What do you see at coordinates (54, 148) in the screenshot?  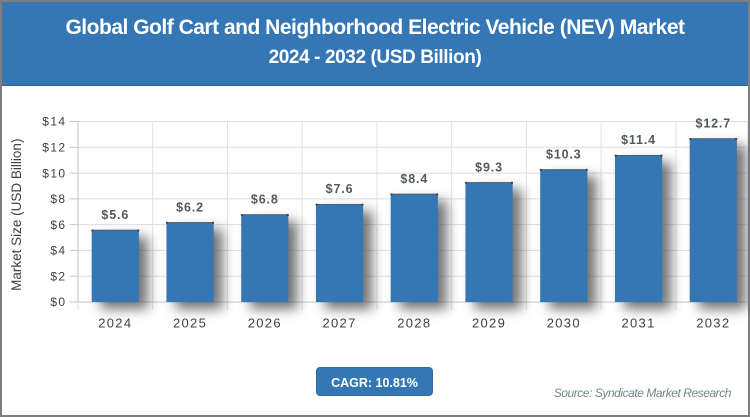 I see `svg-text: $12` at bounding box center [54, 148].